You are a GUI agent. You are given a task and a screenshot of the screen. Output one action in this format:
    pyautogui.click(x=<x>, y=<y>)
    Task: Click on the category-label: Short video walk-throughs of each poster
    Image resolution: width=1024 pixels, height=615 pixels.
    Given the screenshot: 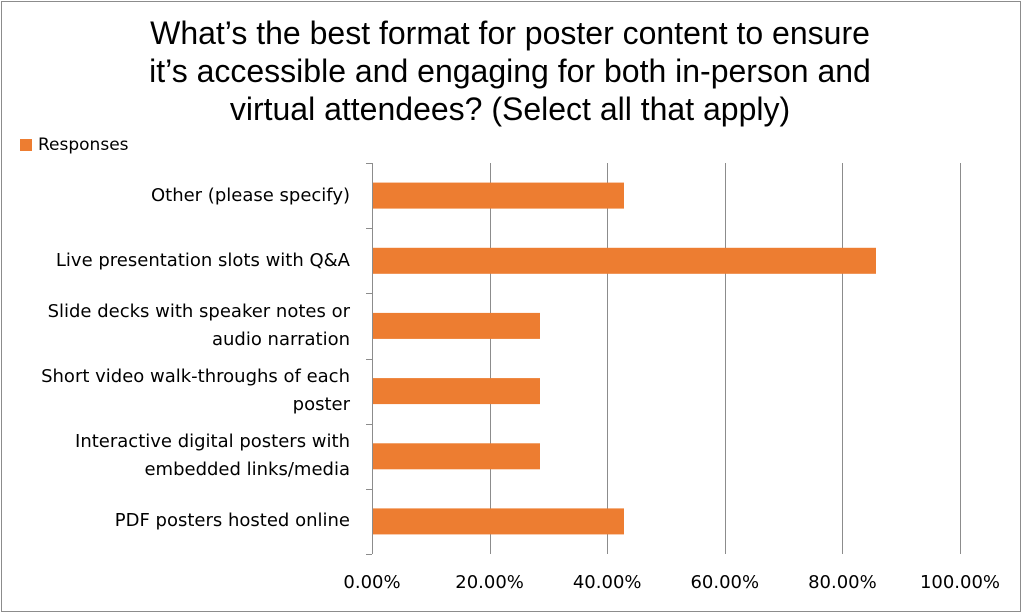 What is the action you would take?
    pyautogui.click(x=175, y=391)
    